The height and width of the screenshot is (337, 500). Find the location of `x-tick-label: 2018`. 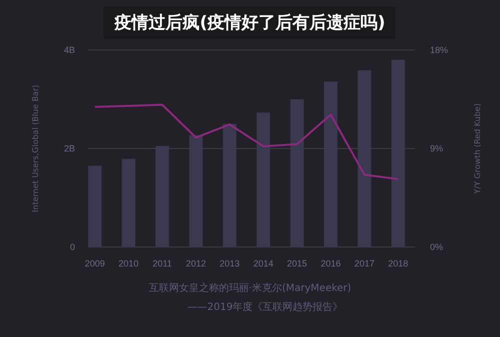

x-tick-label: 2018 is located at coordinates (398, 263).